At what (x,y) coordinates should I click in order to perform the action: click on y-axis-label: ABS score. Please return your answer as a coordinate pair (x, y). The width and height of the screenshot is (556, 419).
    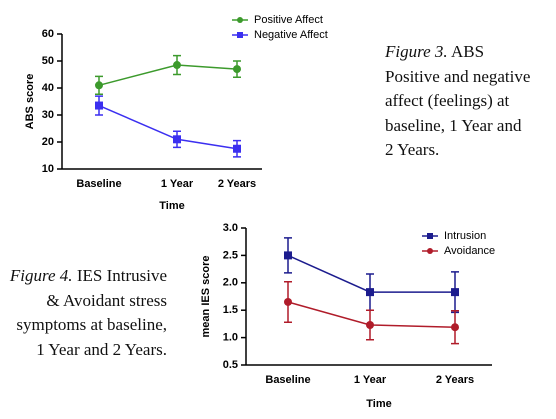
    Looking at the image, I should click on (30, 102).